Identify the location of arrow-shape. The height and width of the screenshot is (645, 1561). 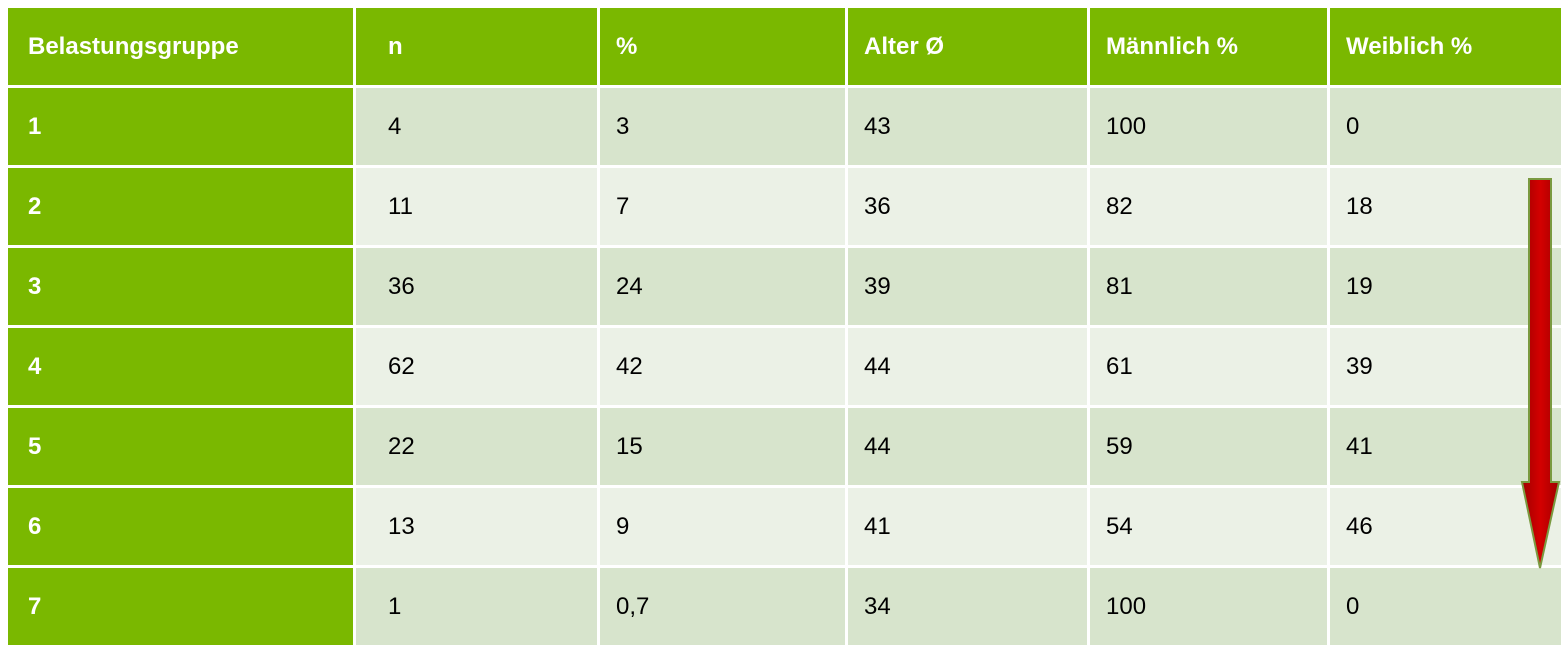
(1540, 373).